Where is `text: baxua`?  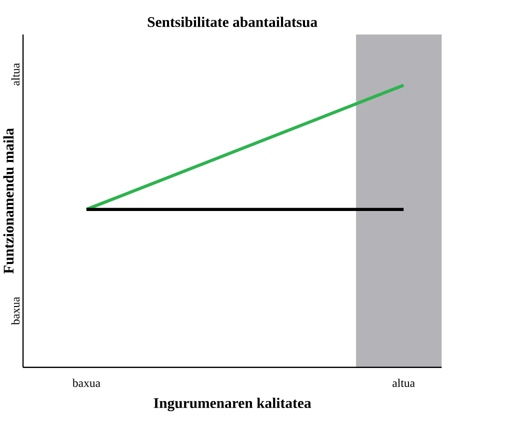
text: baxua is located at coordinates (15, 310).